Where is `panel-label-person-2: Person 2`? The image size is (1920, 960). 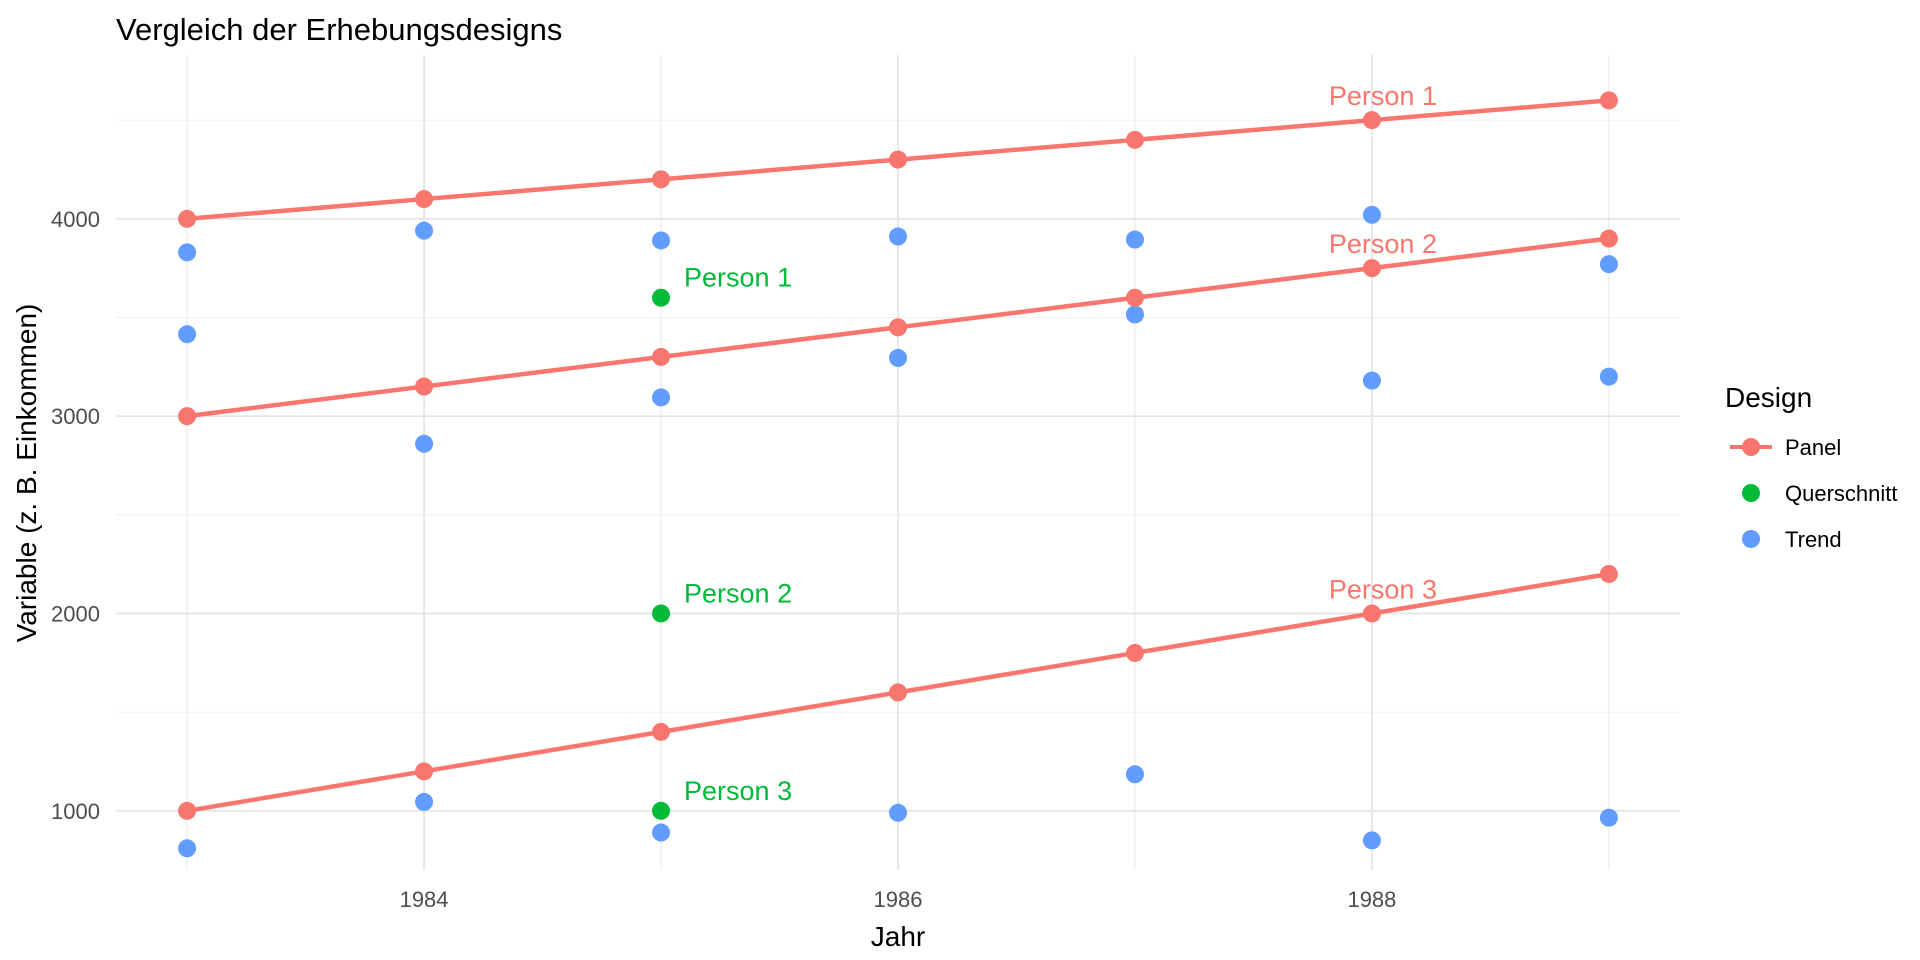 panel-label-person-2: Person 2 is located at coordinates (1383, 244).